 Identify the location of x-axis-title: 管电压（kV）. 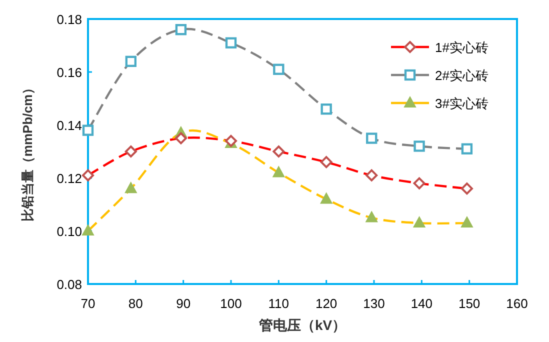
(302, 325).